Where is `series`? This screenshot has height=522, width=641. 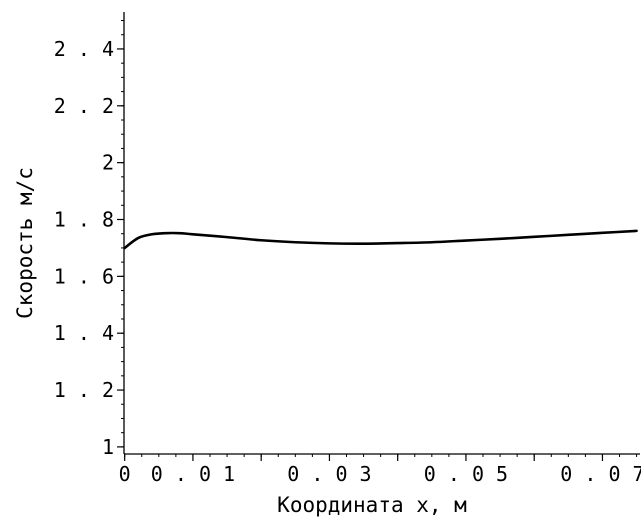 series is located at coordinates (380, 239).